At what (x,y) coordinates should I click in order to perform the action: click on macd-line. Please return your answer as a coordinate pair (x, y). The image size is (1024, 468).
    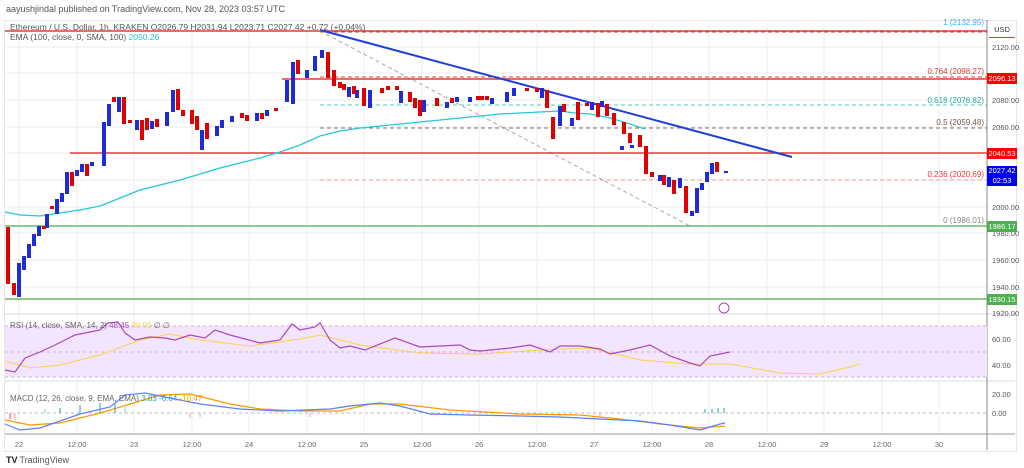
    Looking at the image, I should click on (365, 411).